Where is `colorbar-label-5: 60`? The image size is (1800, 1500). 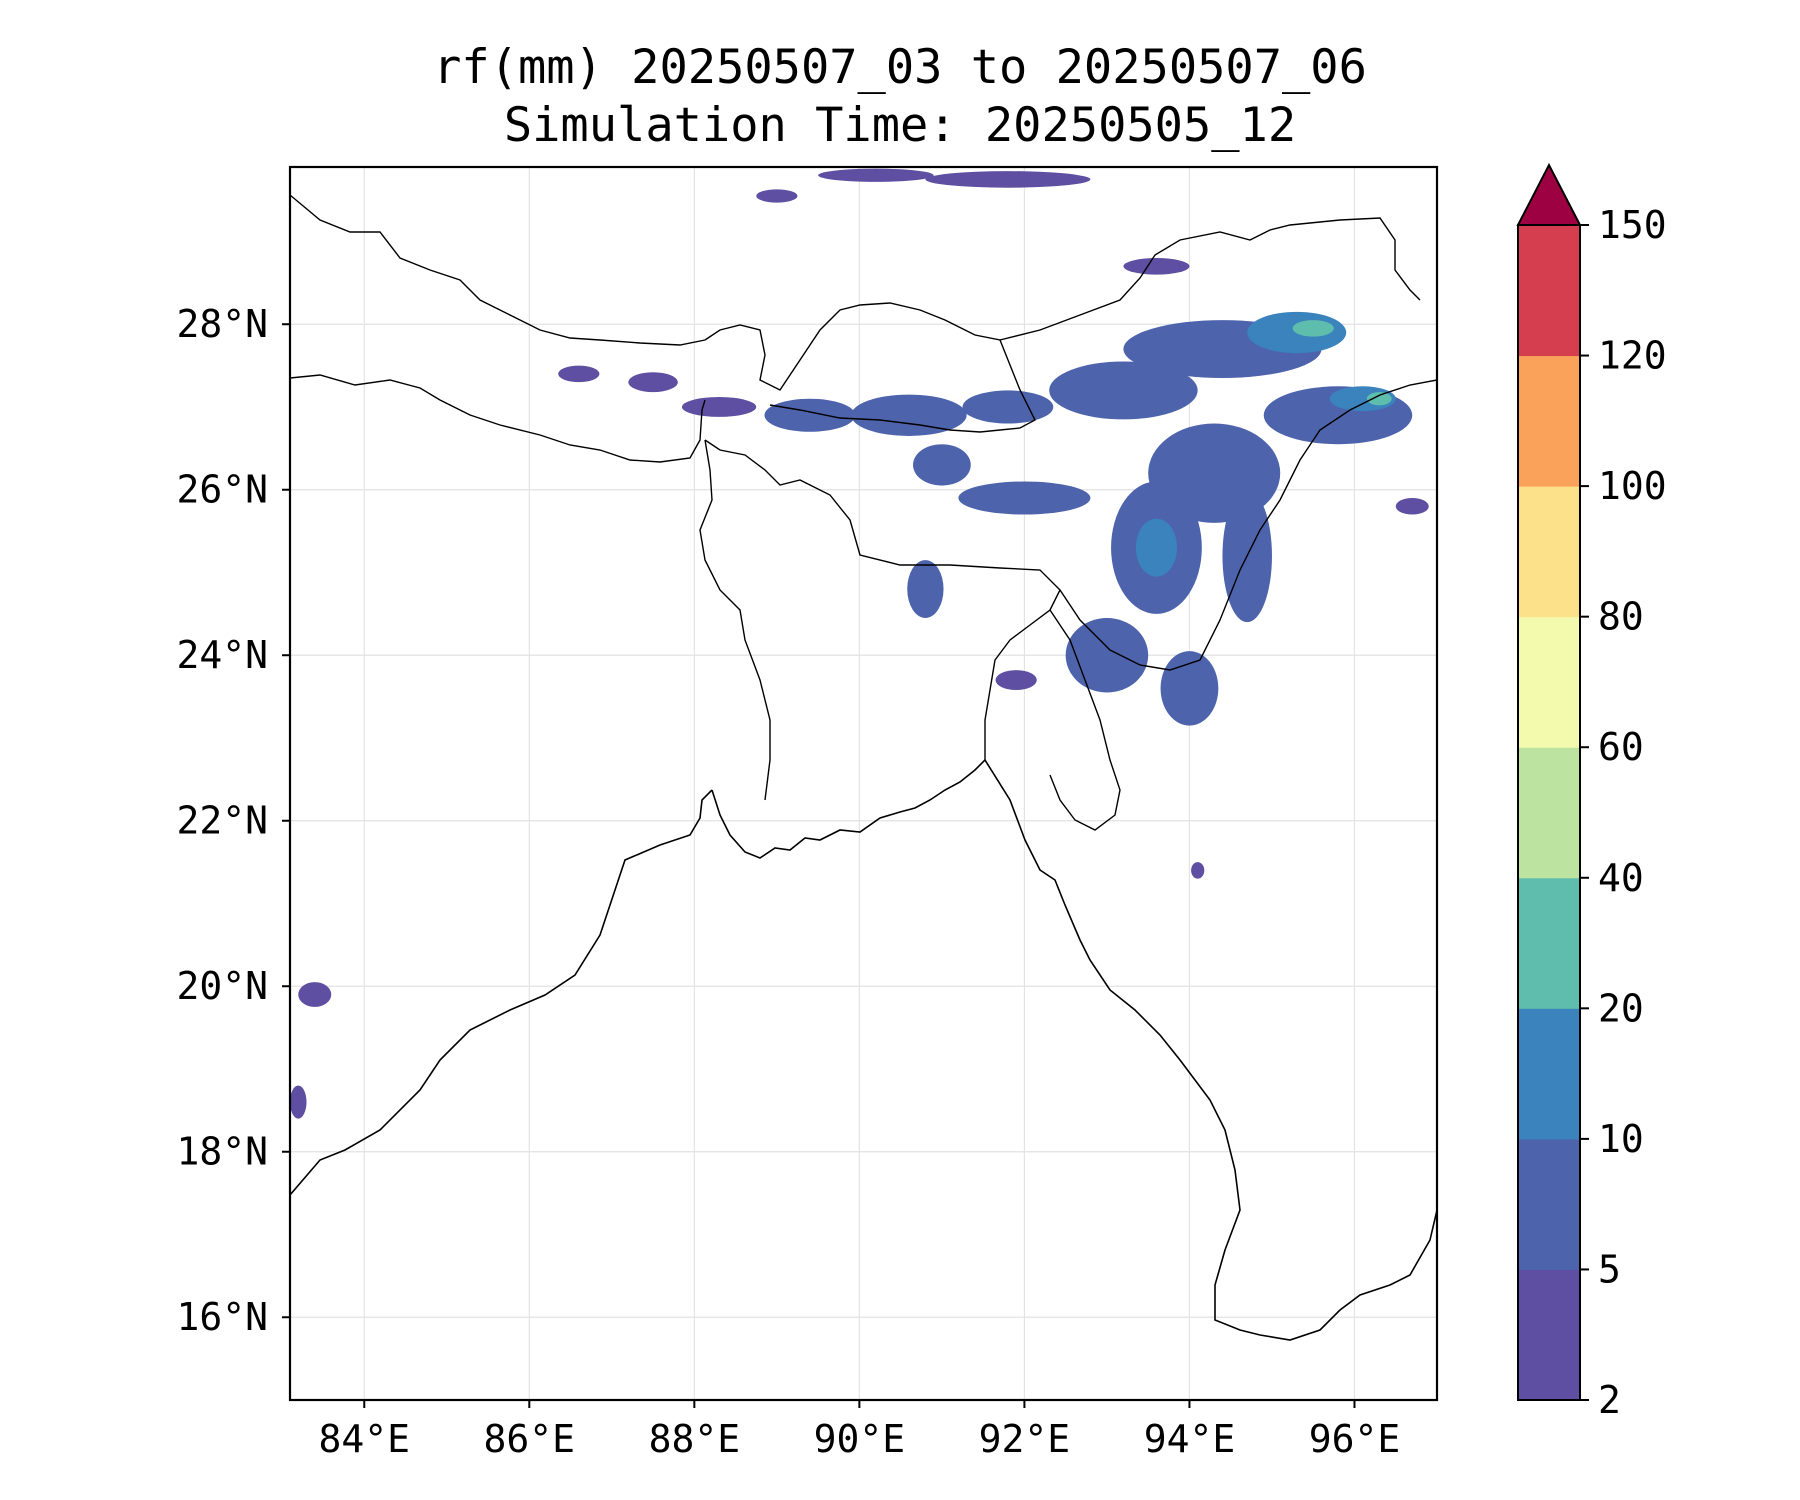
colorbar-label-5: 60 is located at coordinates (1621, 747).